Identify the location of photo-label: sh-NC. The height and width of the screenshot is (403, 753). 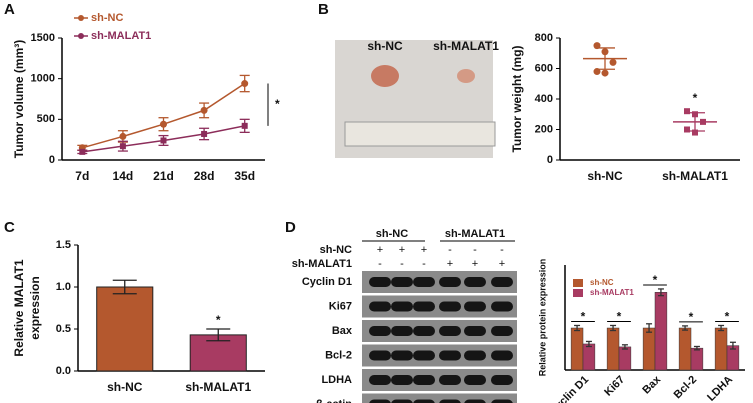
(385, 46).